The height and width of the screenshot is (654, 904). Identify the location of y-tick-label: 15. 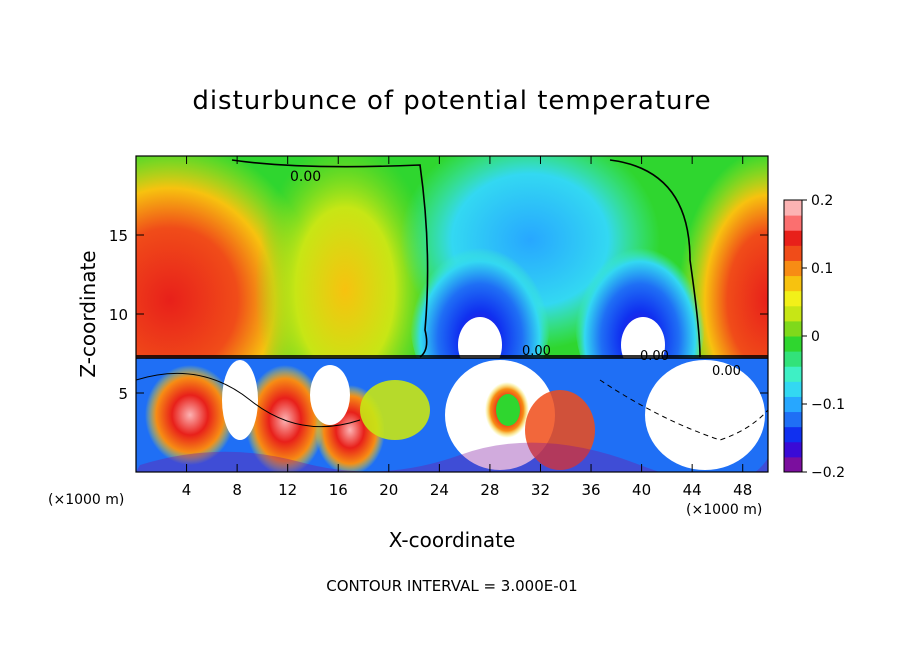
(118, 236).